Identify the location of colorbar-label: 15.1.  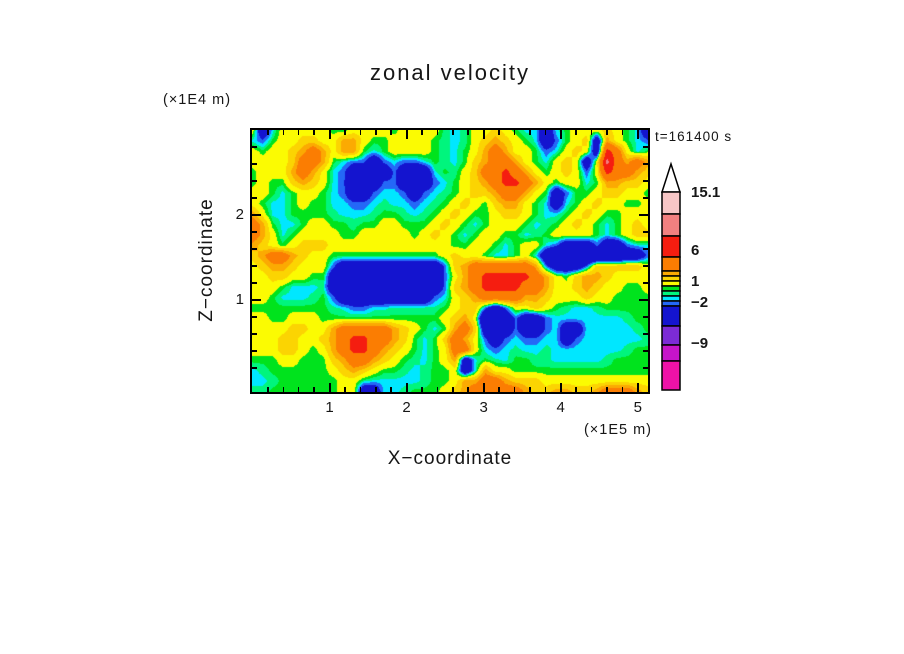
(705, 192).